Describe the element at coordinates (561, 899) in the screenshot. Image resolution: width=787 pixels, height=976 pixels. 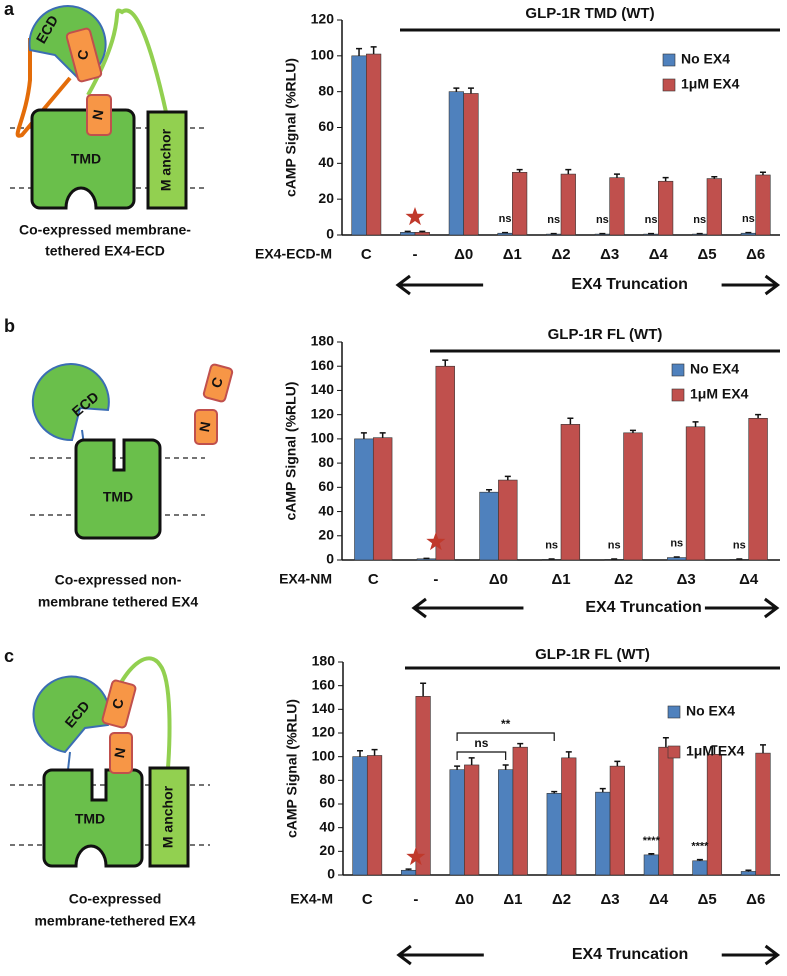
I see `x-tick-label: Δ2` at that location.